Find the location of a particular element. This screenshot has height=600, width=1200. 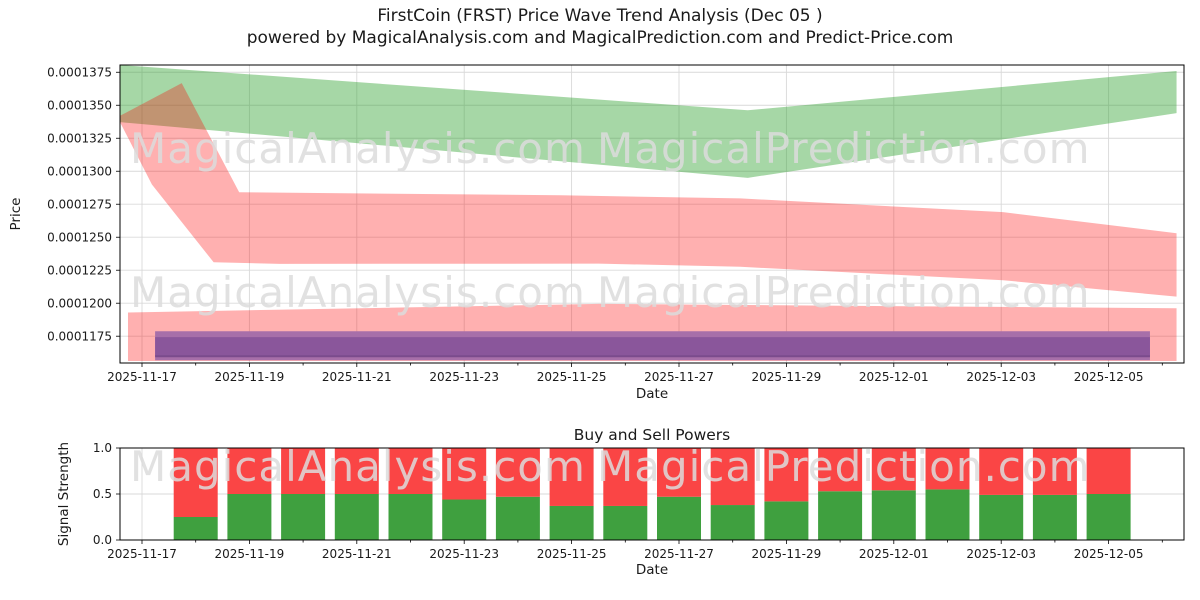

purple-inner-band is located at coordinates (652, 347).